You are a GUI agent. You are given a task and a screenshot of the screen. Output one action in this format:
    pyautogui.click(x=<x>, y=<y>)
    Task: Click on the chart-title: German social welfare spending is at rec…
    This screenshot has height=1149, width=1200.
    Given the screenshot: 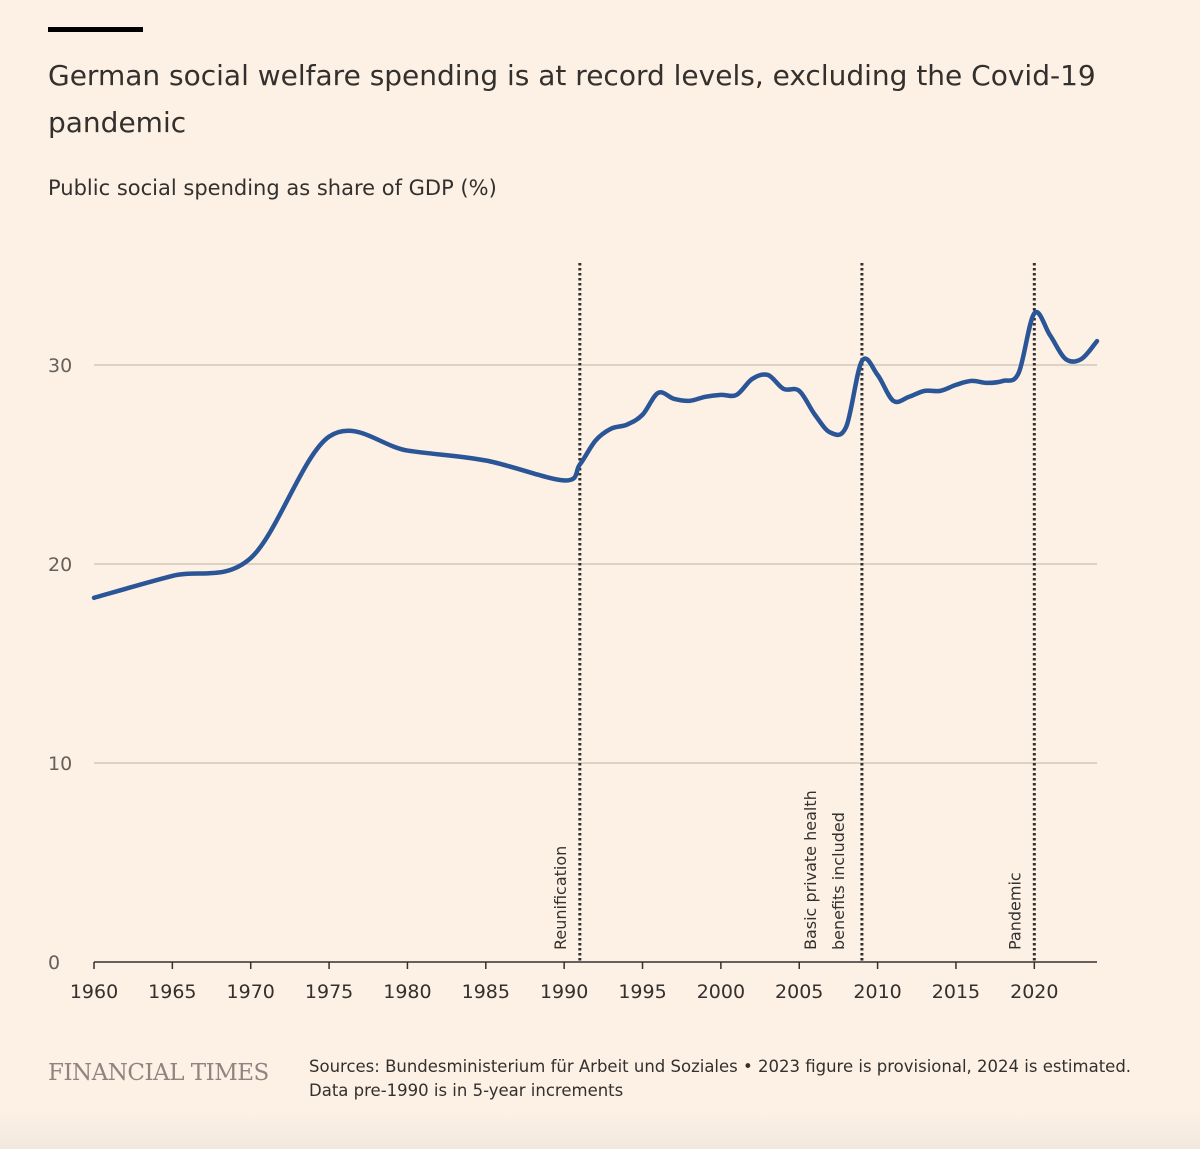 What is the action you would take?
    pyautogui.click(x=572, y=99)
    